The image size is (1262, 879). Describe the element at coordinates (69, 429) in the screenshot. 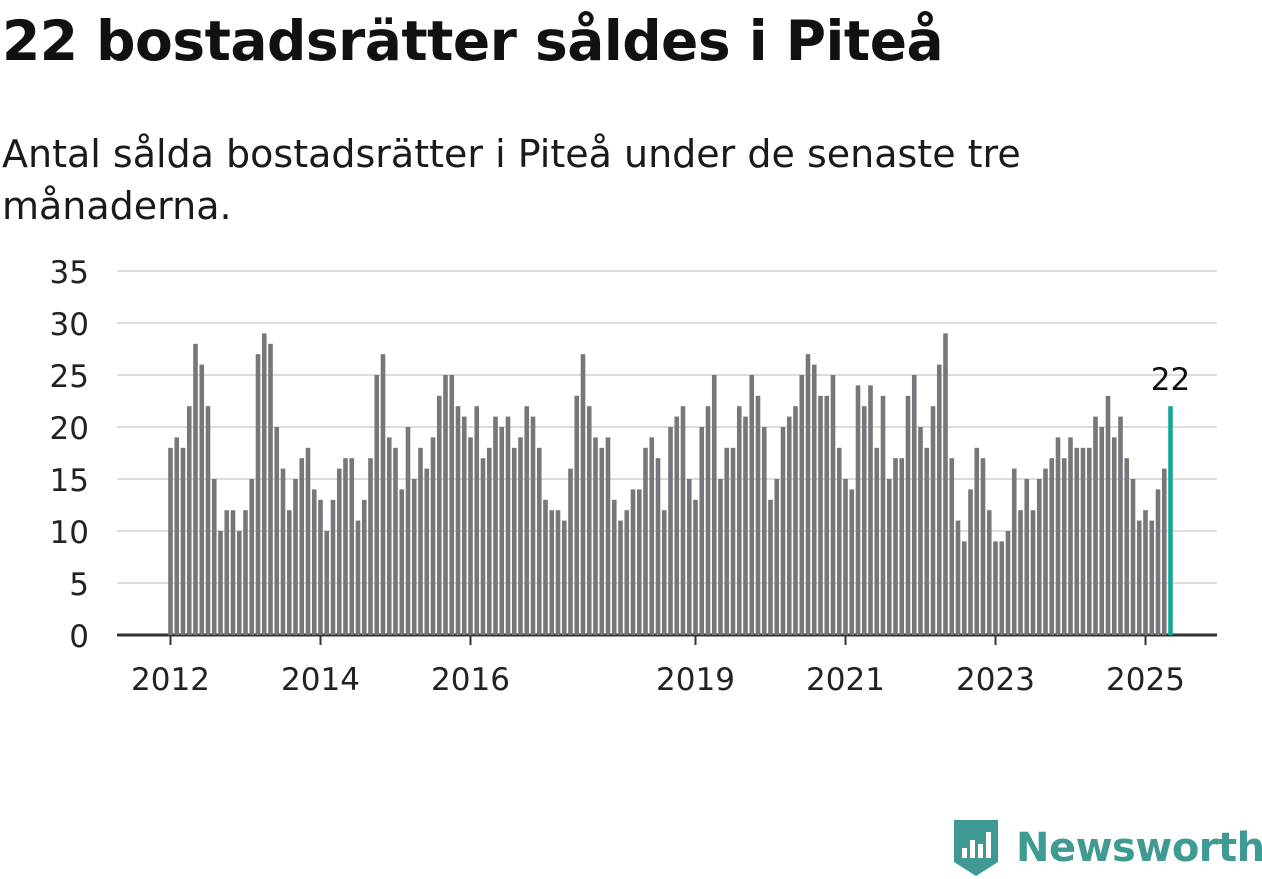

I see `y-tick-label: 20` at that location.